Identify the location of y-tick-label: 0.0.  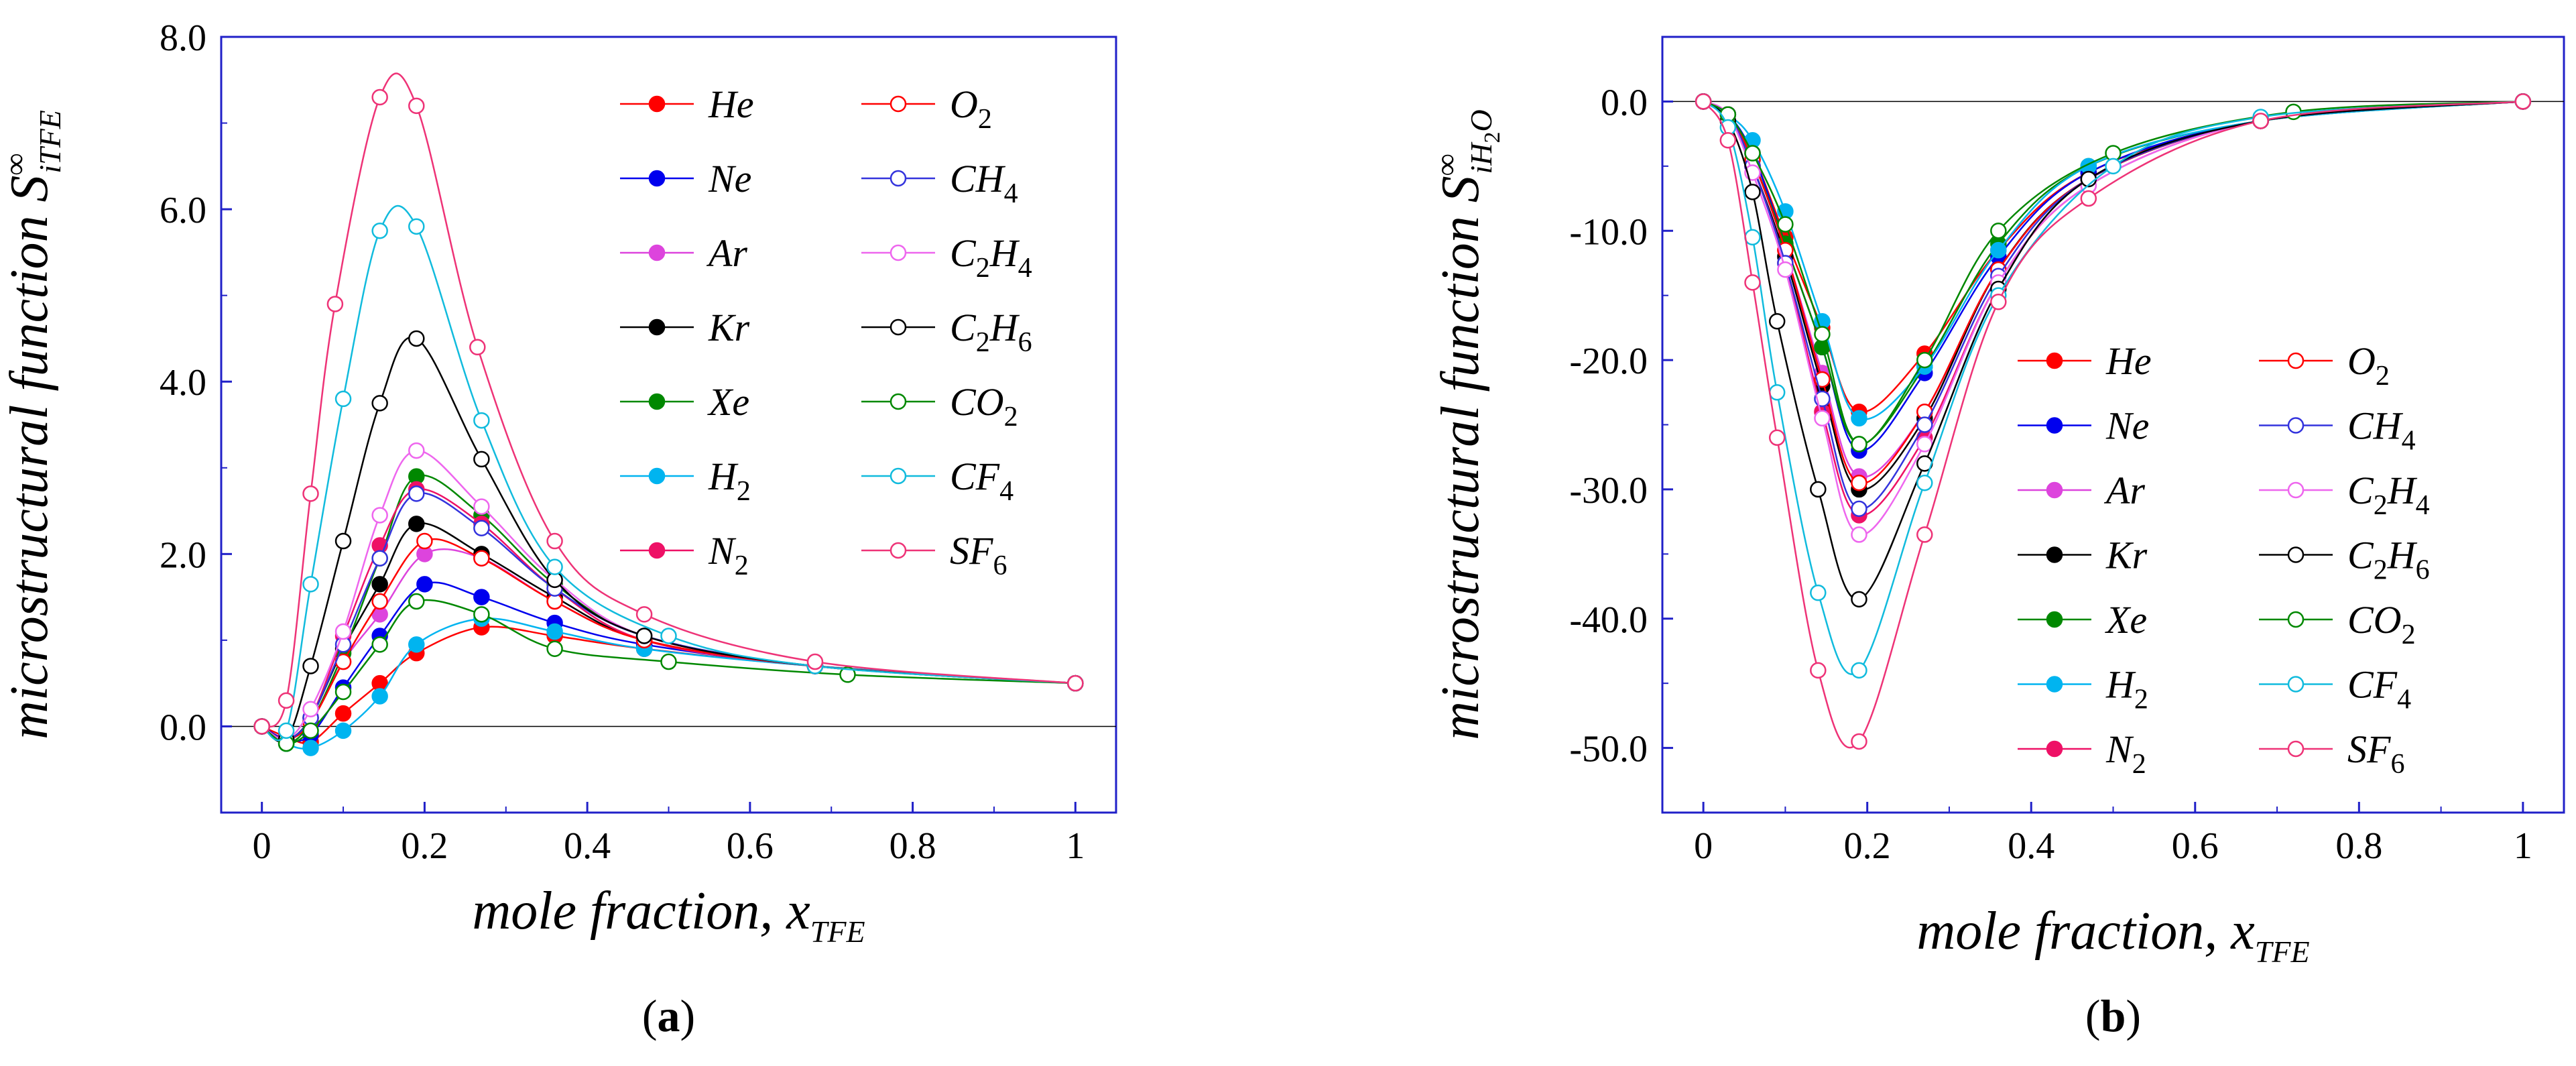
(183, 727).